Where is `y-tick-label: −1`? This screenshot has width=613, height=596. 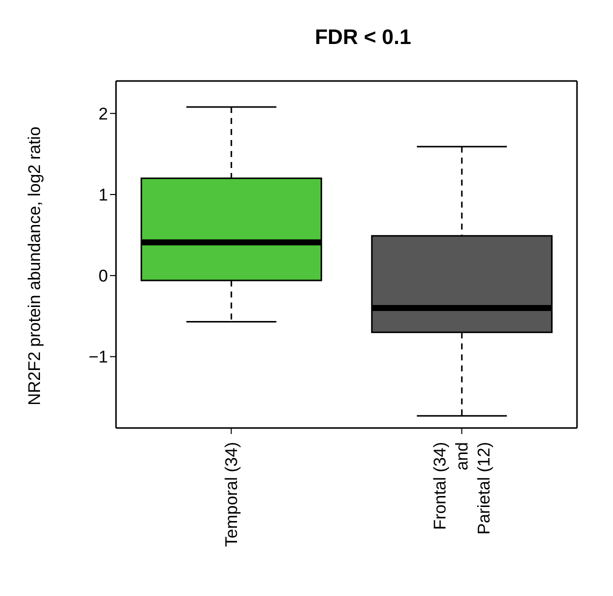
y-tick-label: −1 is located at coordinates (98, 357).